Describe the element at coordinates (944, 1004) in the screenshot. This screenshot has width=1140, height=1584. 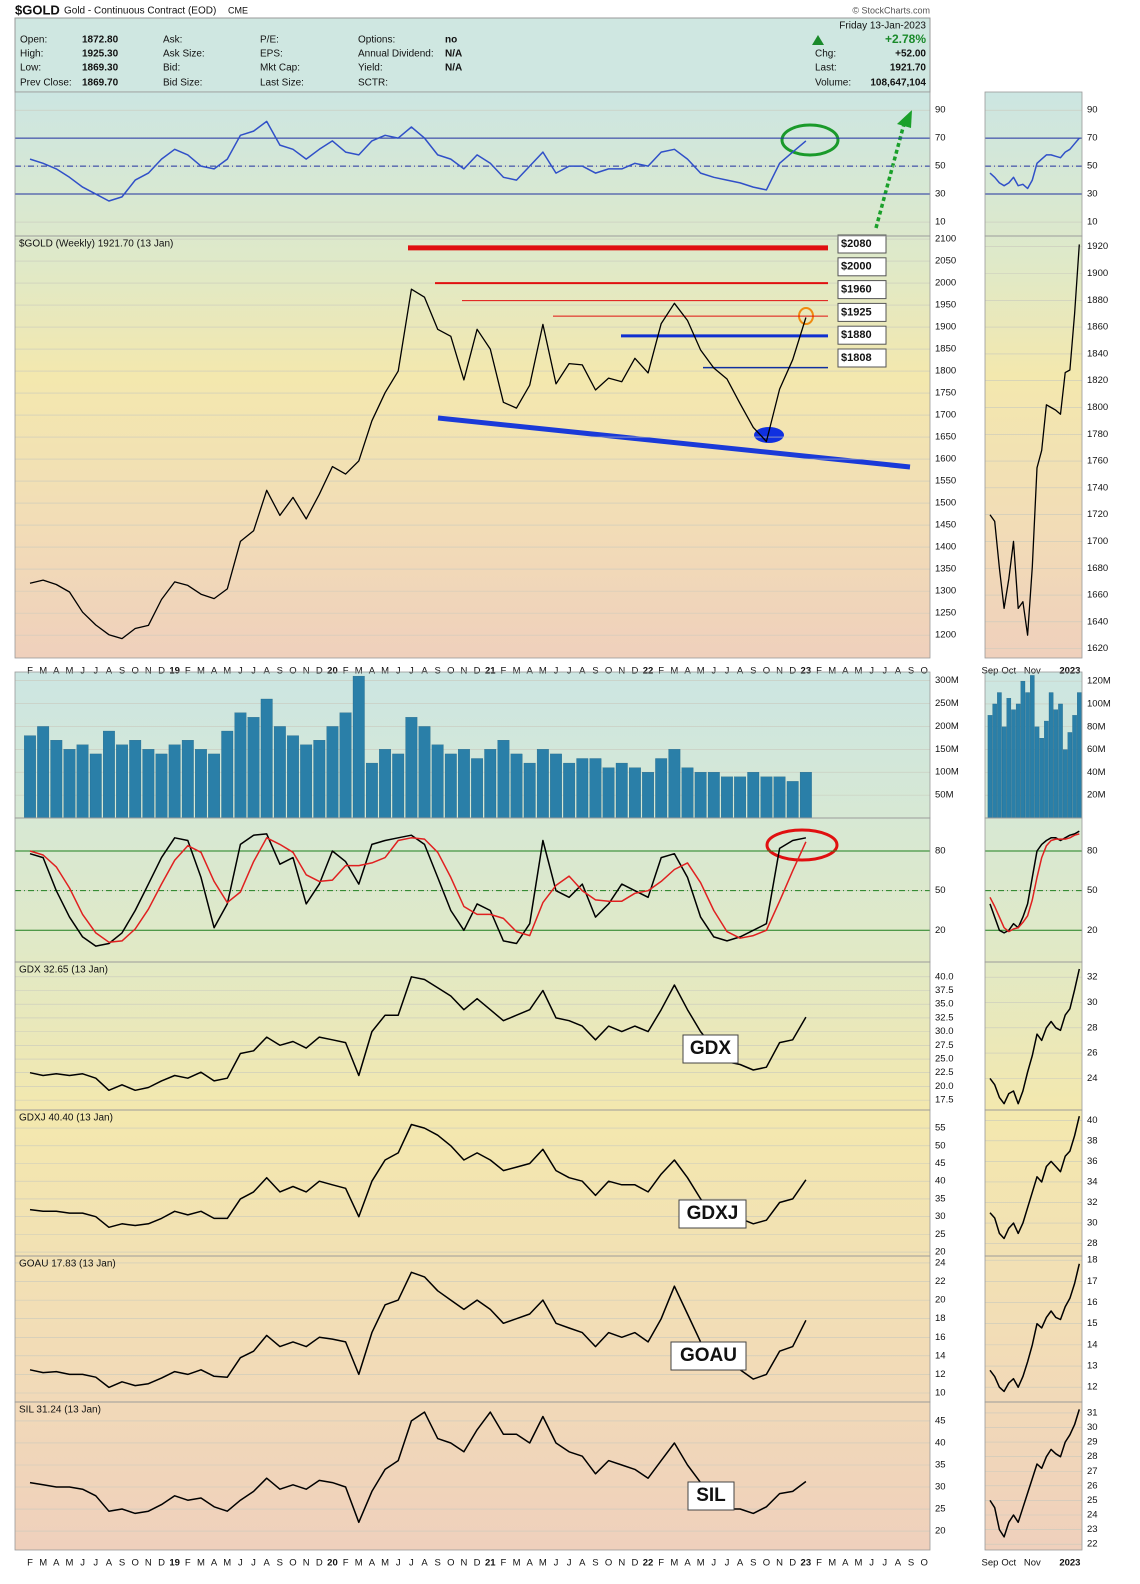
I see `y-tick-label: 35.0` at that location.